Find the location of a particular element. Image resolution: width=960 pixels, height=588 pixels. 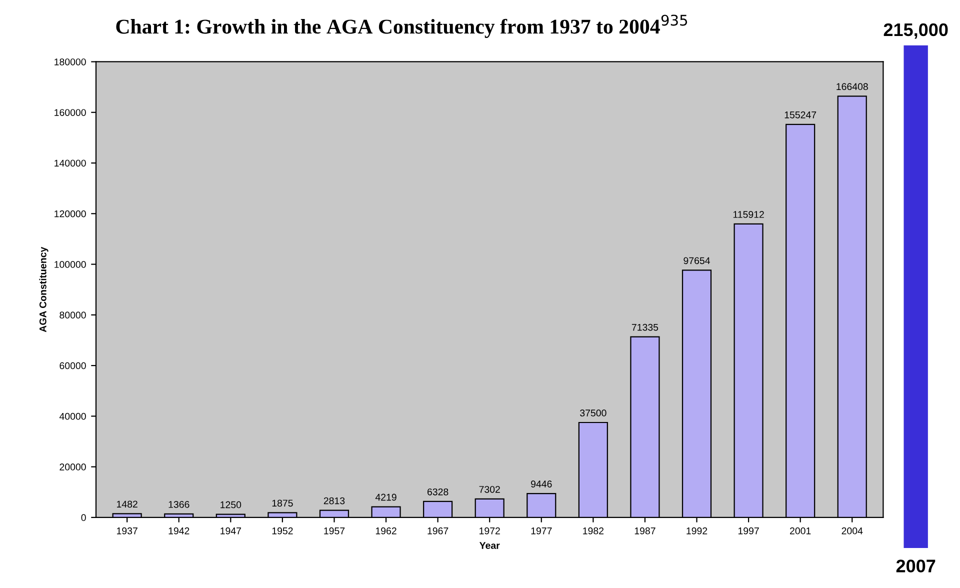

x-tick-label: 1977 is located at coordinates (541, 530).